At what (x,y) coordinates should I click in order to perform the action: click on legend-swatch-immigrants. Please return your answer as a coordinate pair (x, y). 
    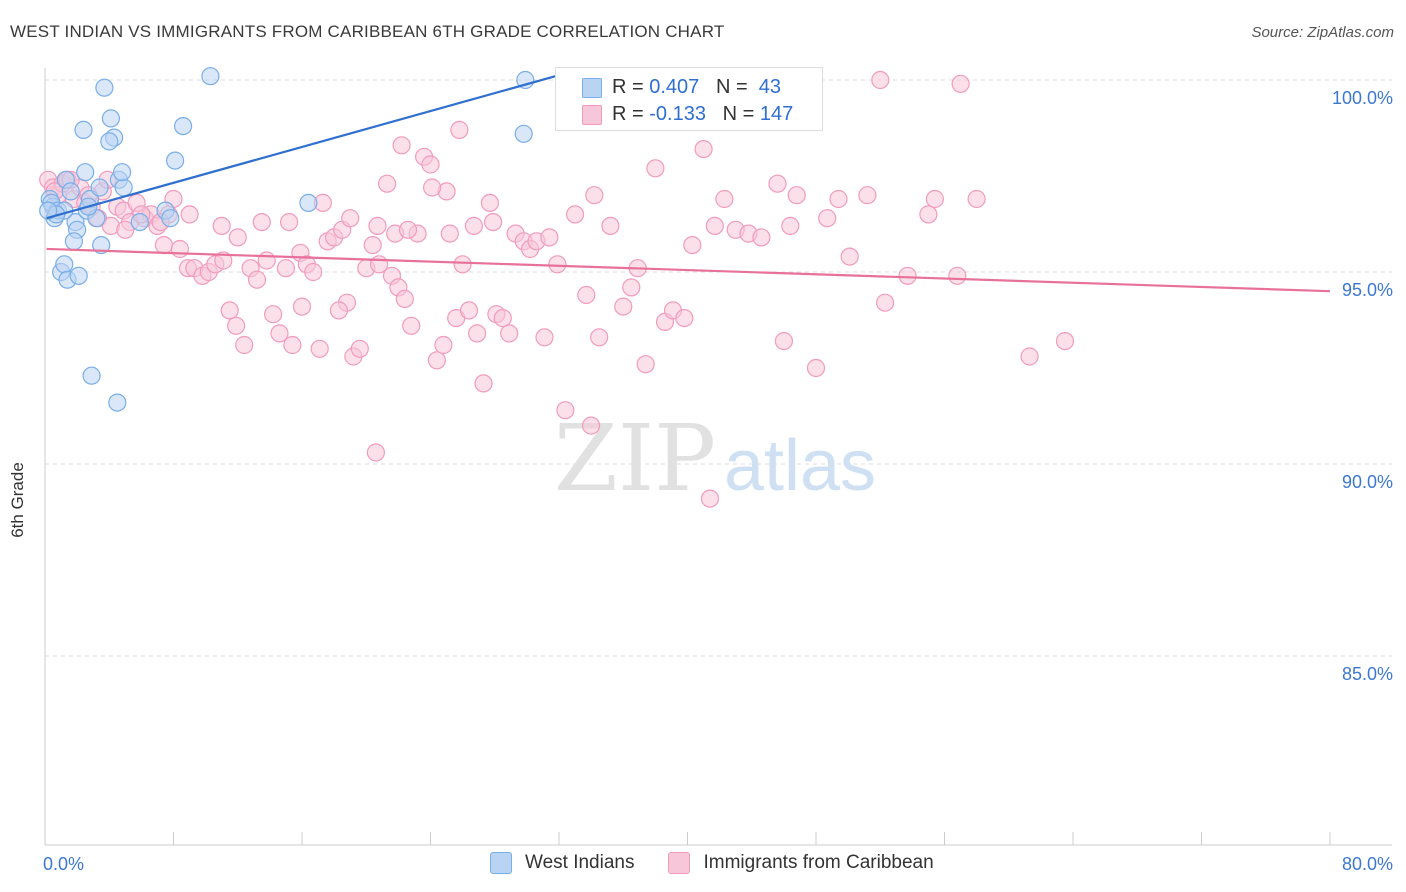
    Looking at the image, I should click on (679, 863).